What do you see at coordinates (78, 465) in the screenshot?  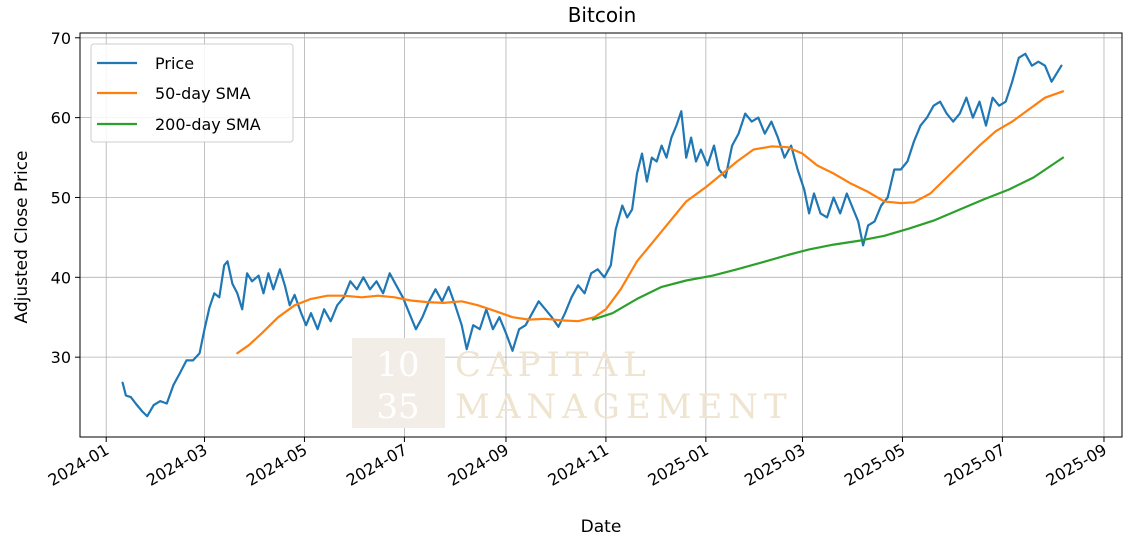 I see `x-tick-label: 2024-01` at bounding box center [78, 465].